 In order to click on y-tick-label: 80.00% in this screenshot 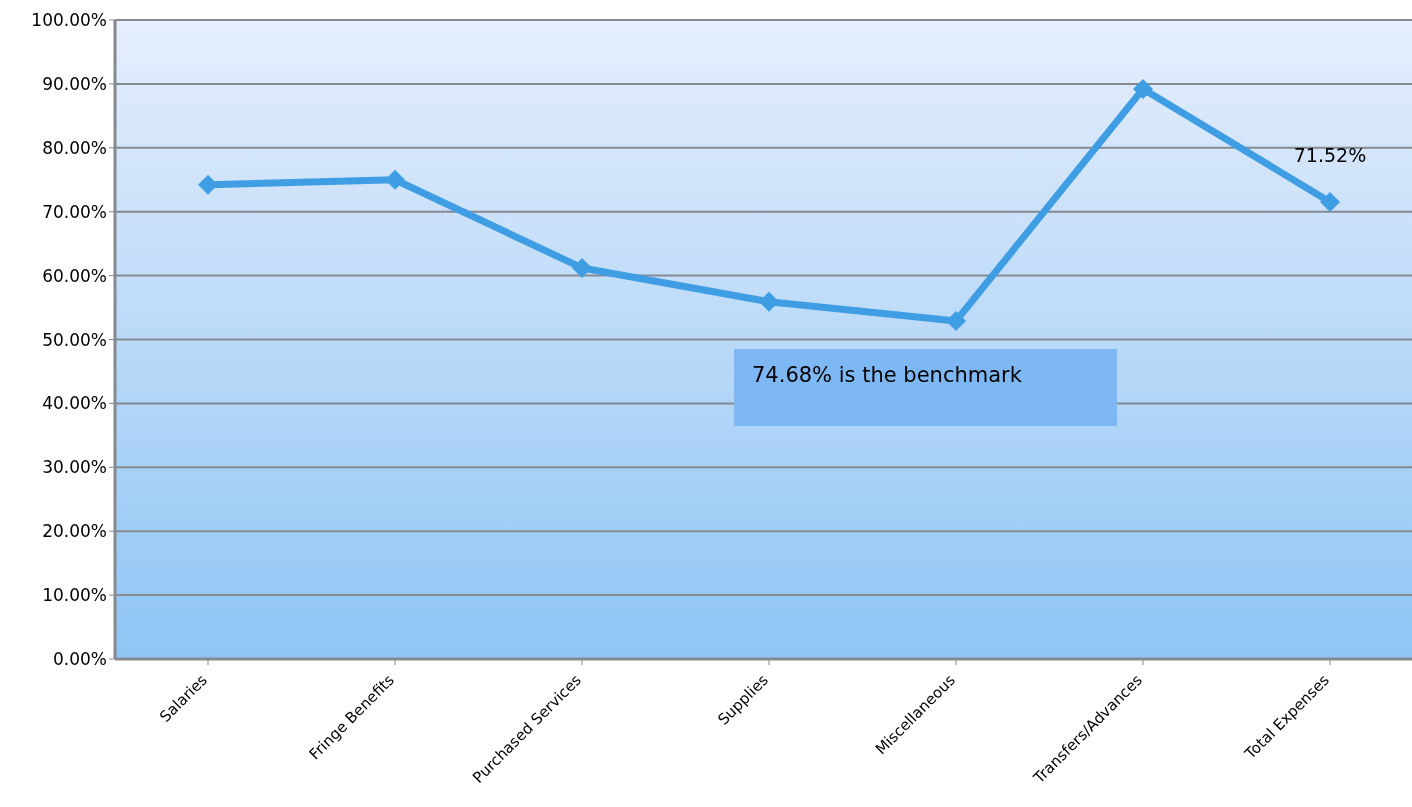, I will do `click(74, 147)`.